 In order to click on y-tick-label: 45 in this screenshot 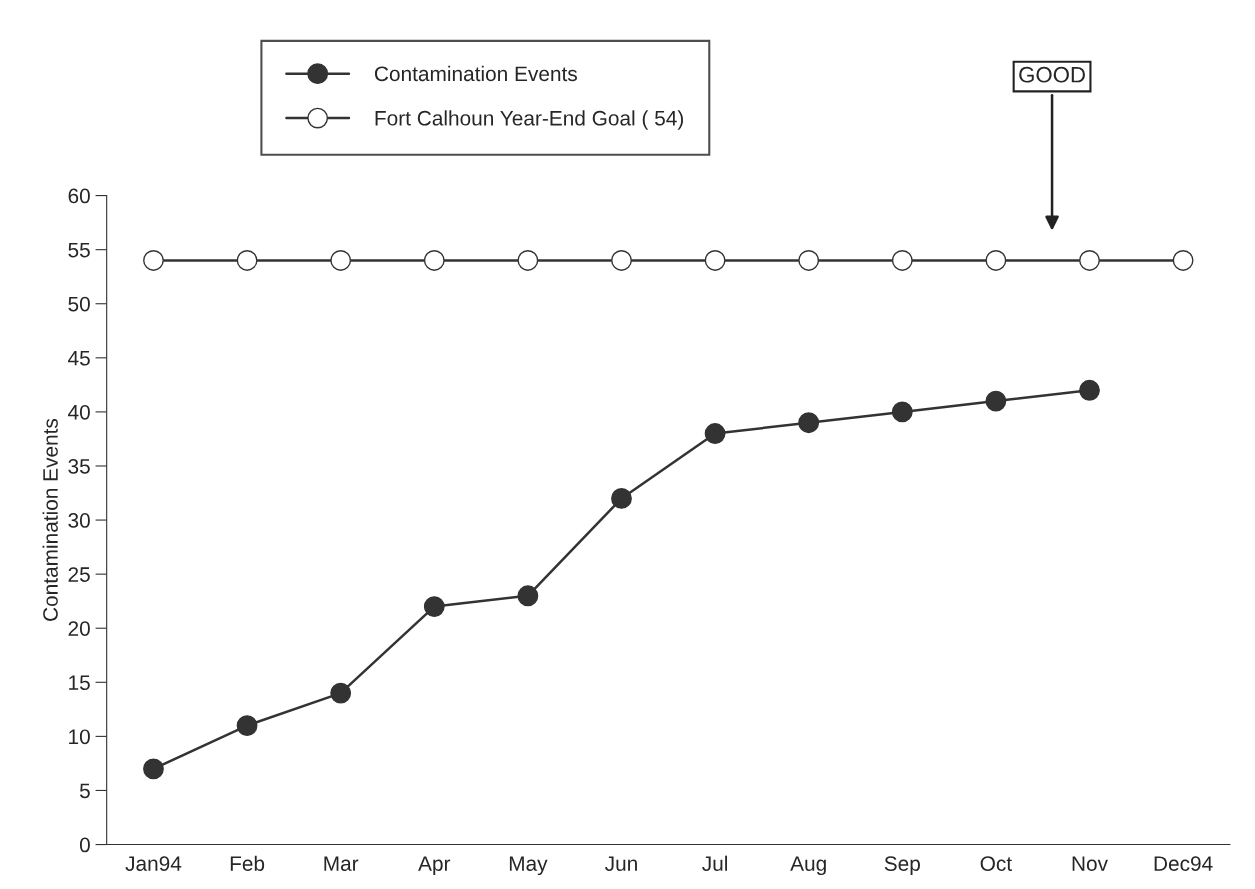, I will do `click(79, 358)`.